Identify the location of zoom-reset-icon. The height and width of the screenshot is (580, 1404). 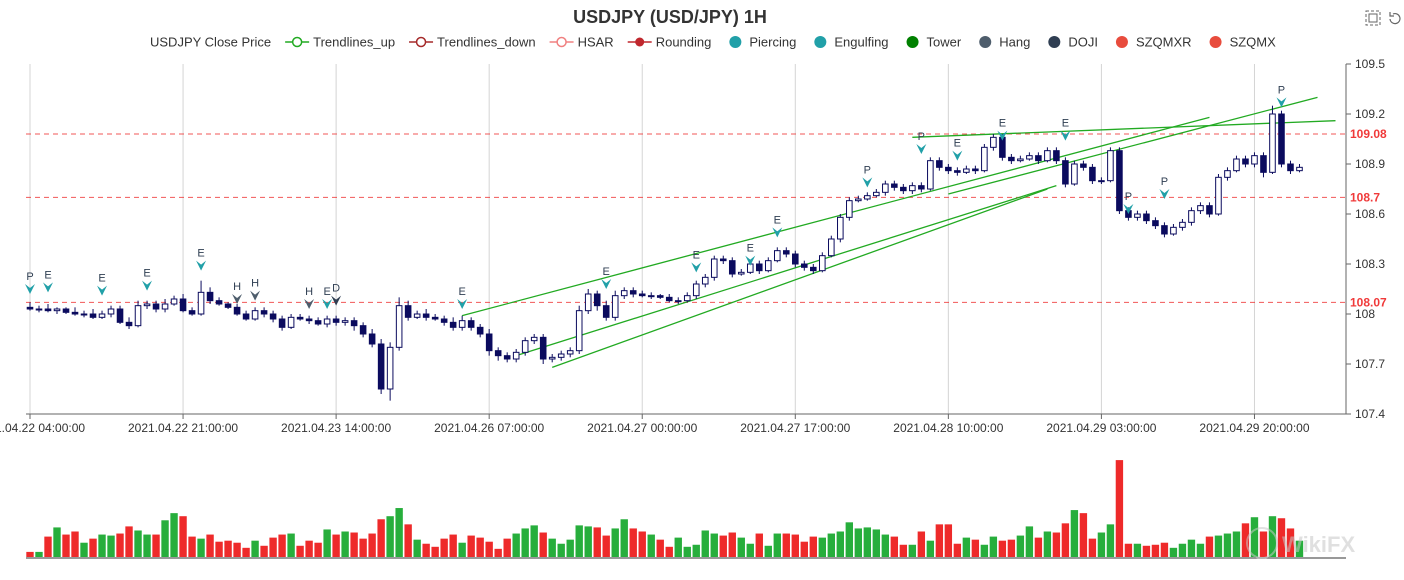
(1395, 18).